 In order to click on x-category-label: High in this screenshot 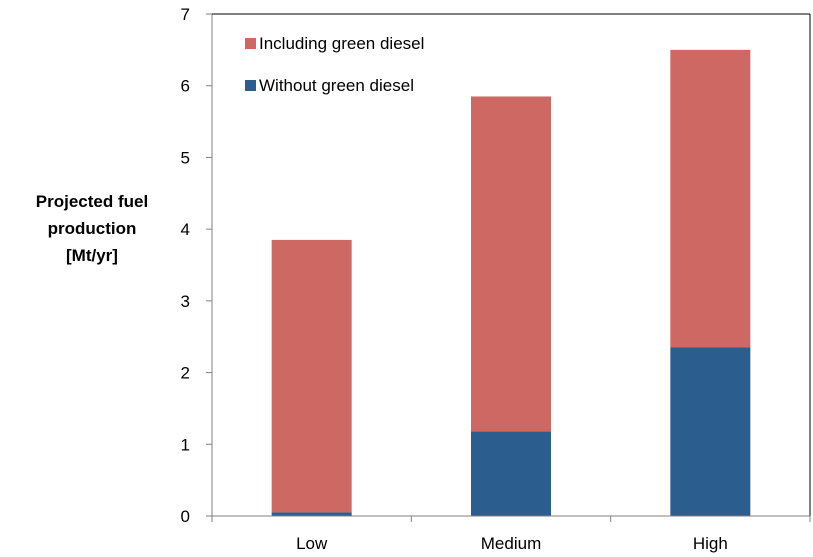, I will do `click(710, 543)`.